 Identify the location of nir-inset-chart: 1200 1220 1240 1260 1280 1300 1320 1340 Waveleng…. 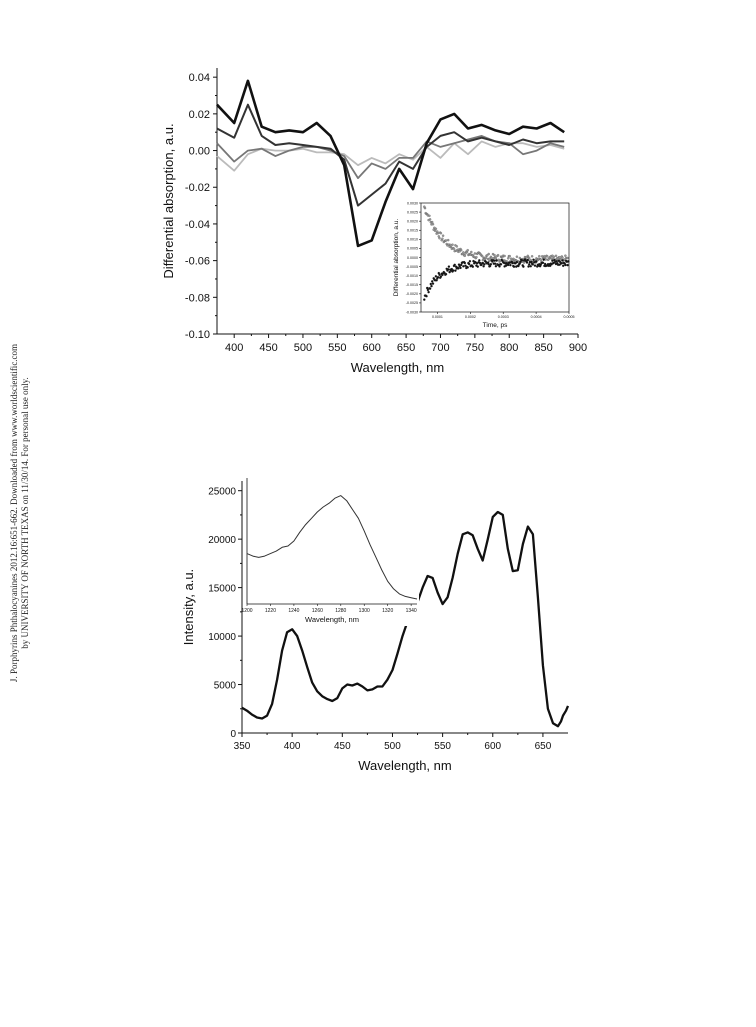
(330, 552).